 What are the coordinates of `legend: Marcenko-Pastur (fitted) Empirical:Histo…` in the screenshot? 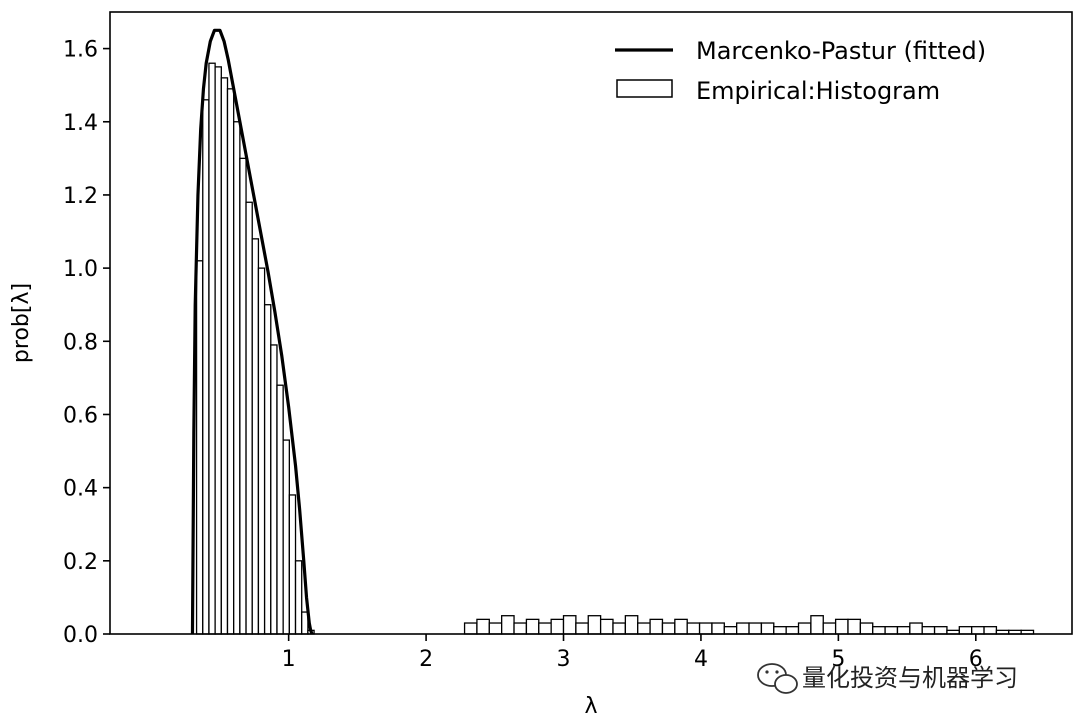 It's located at (800, 71).